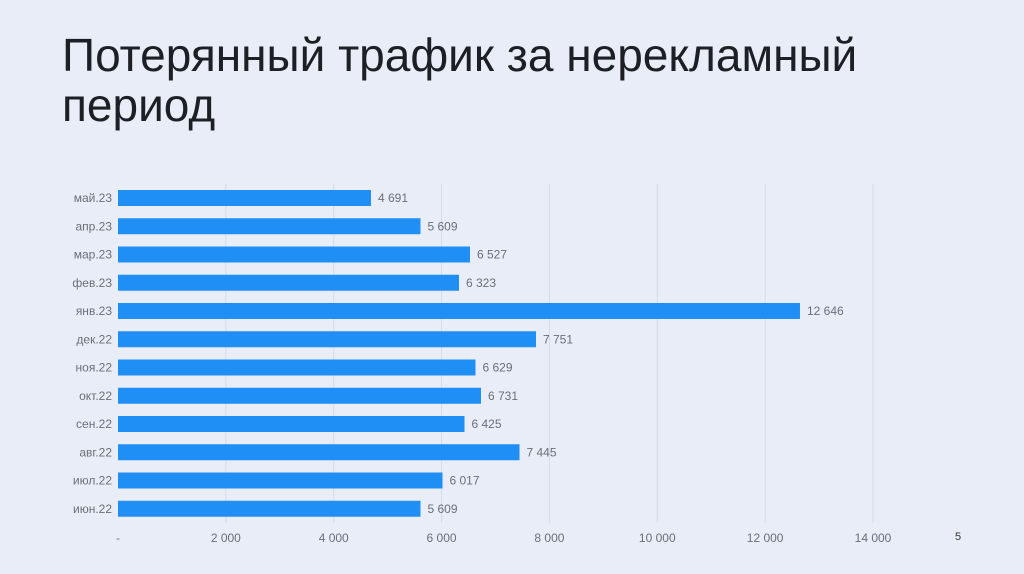  Describe the element at coordinates (958, 537) in the screenshot. I see `page-number: 5` at that location.